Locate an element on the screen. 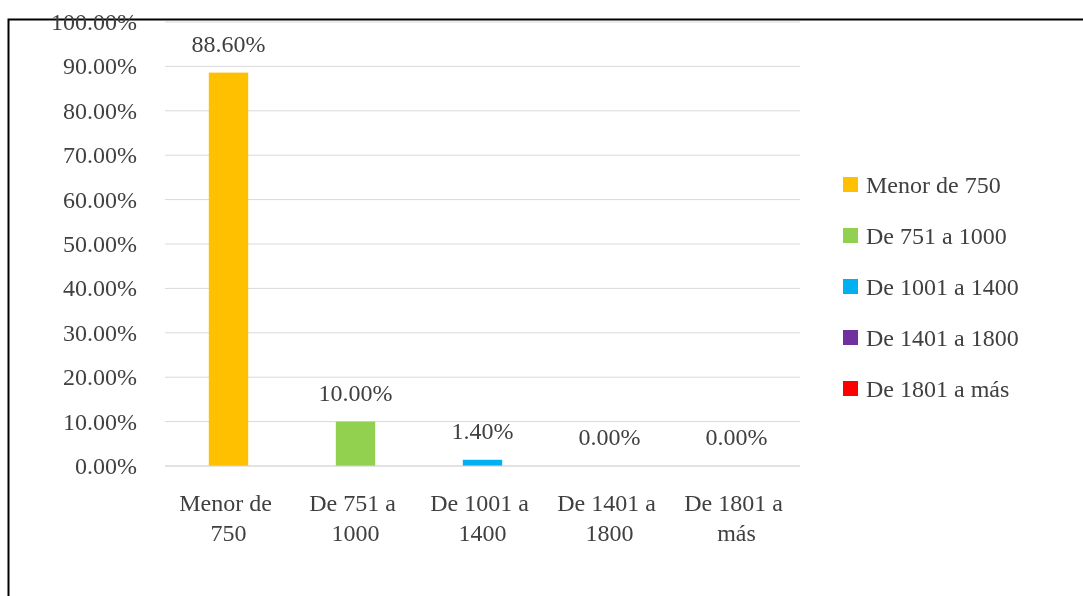 This screenshot has height=596, width=1083. y-tick-label: 0.00% is located at coordinates (106, 466).